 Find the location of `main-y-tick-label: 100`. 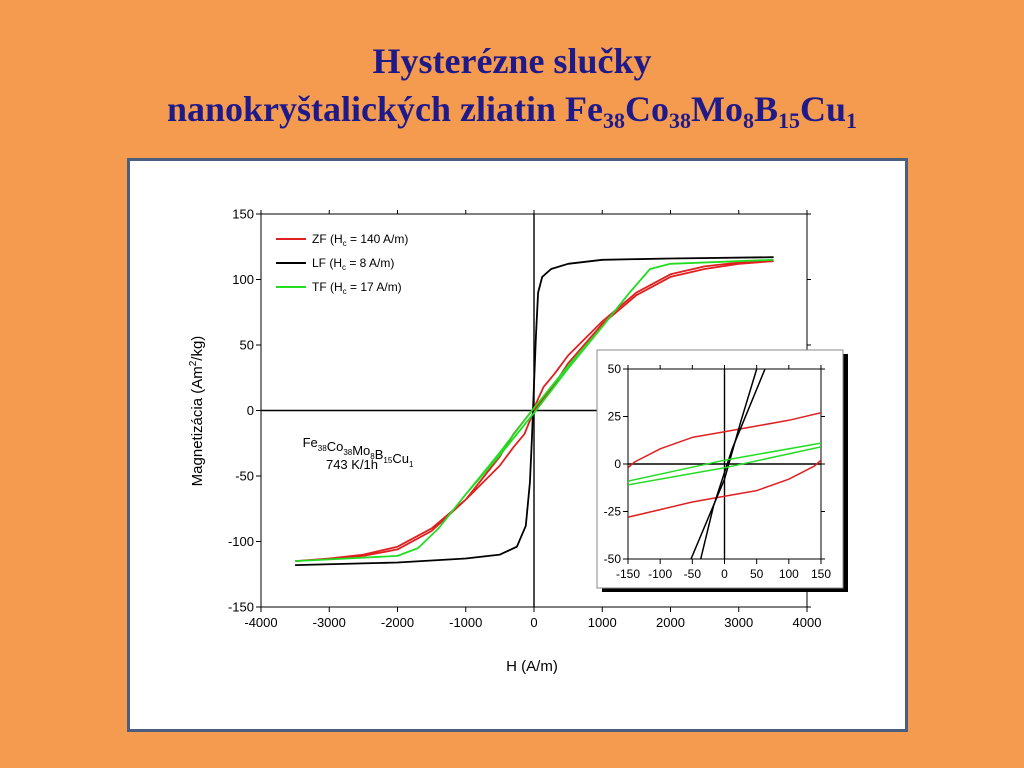

main-y-tick-label: 100 is located at coordinates (243, 279).